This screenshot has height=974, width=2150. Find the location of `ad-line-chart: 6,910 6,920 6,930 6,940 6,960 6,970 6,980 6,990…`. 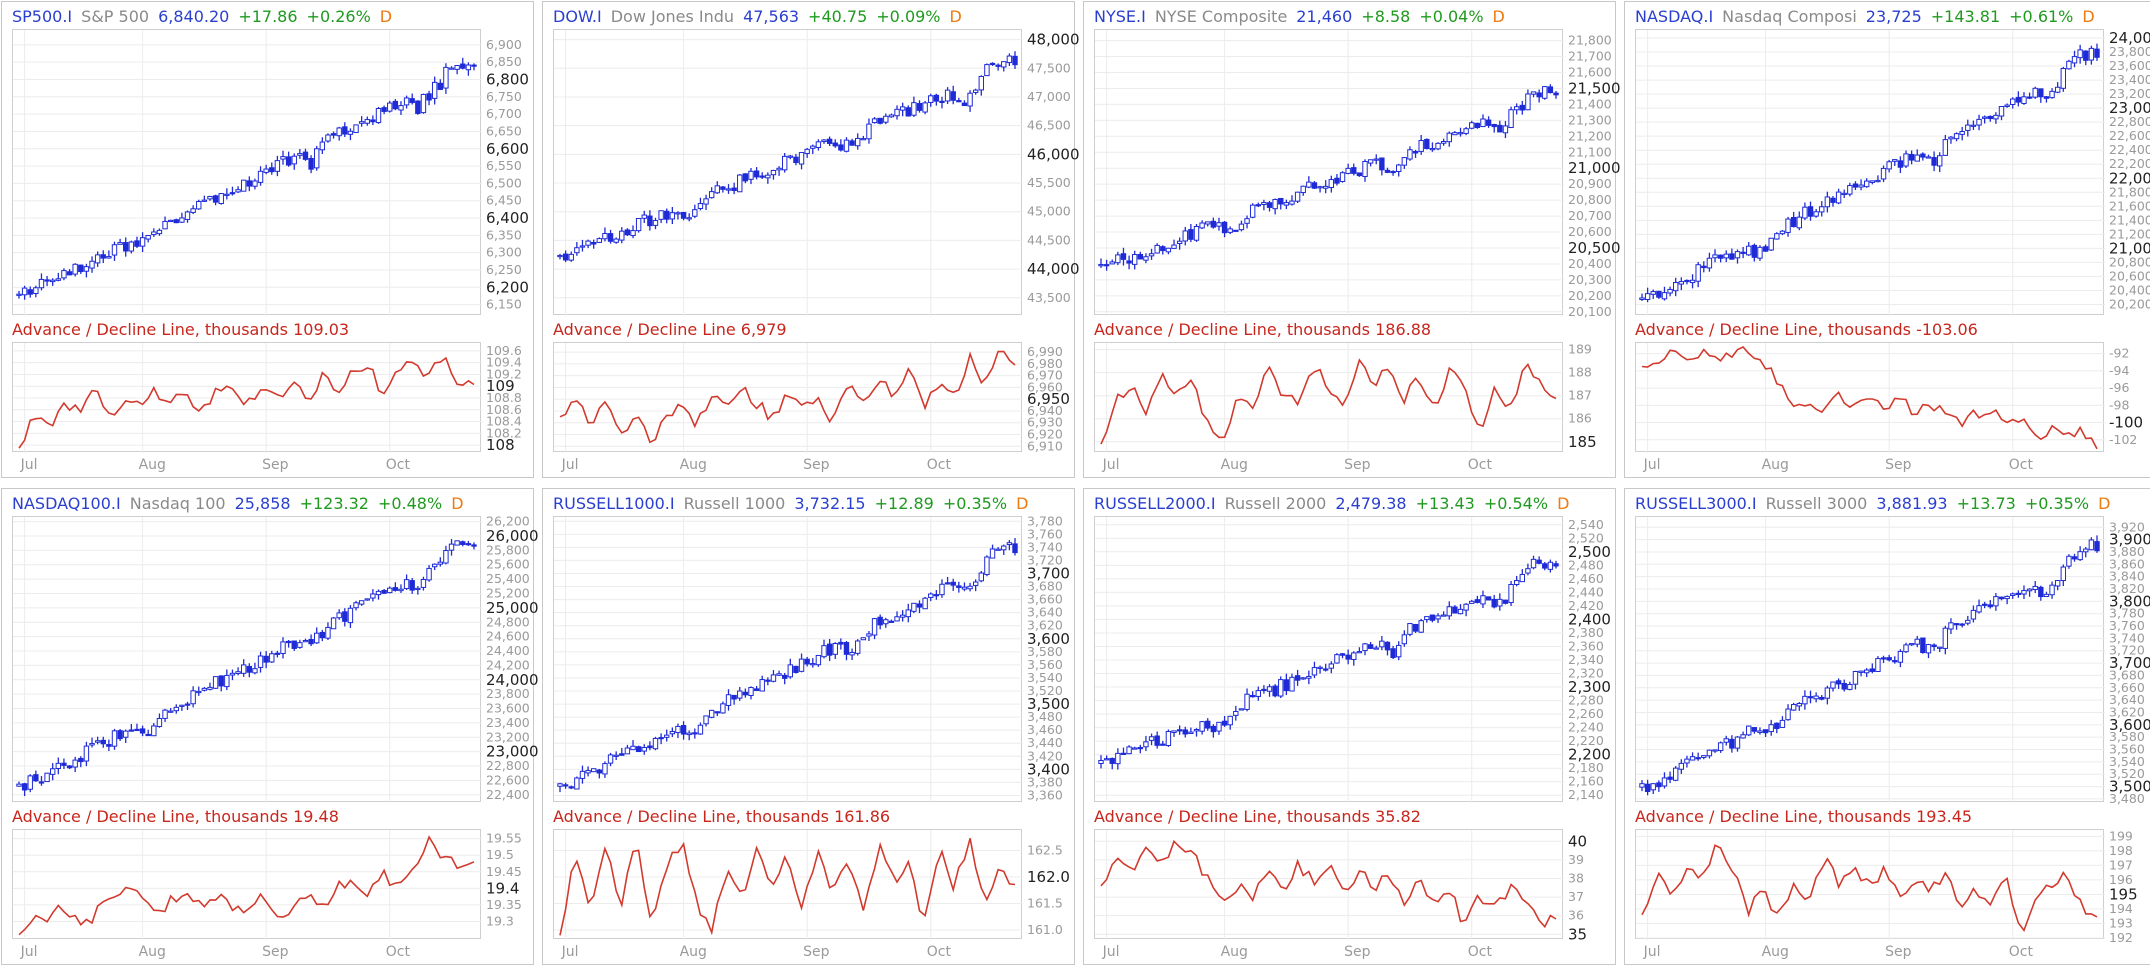

ad-line-chart: 6,910 6,920 6,930 6,940 6,960 6,970 6,980 6,990… is located at coordinates (811, 407).